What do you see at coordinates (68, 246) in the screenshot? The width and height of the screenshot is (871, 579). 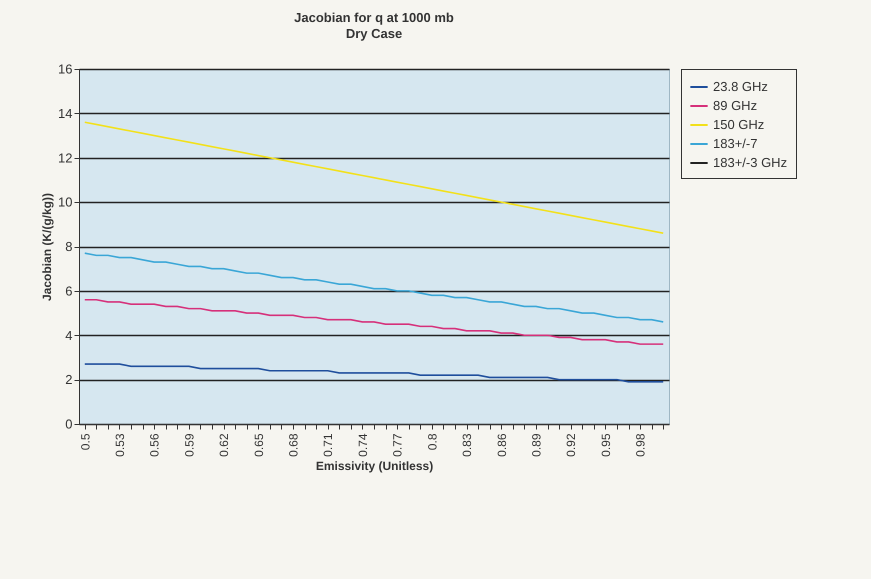 I see `y-tick-label: 8` at bounding box center [68, 246].